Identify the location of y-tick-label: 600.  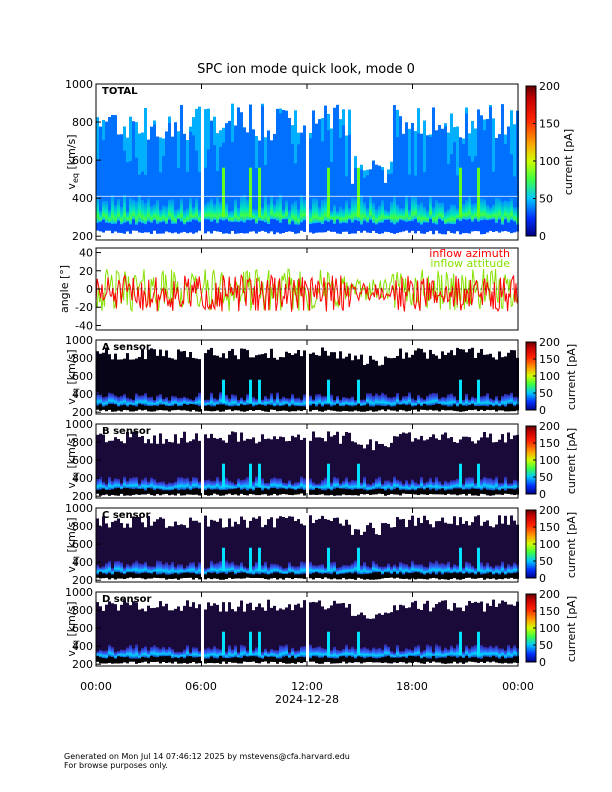
(82, 460).